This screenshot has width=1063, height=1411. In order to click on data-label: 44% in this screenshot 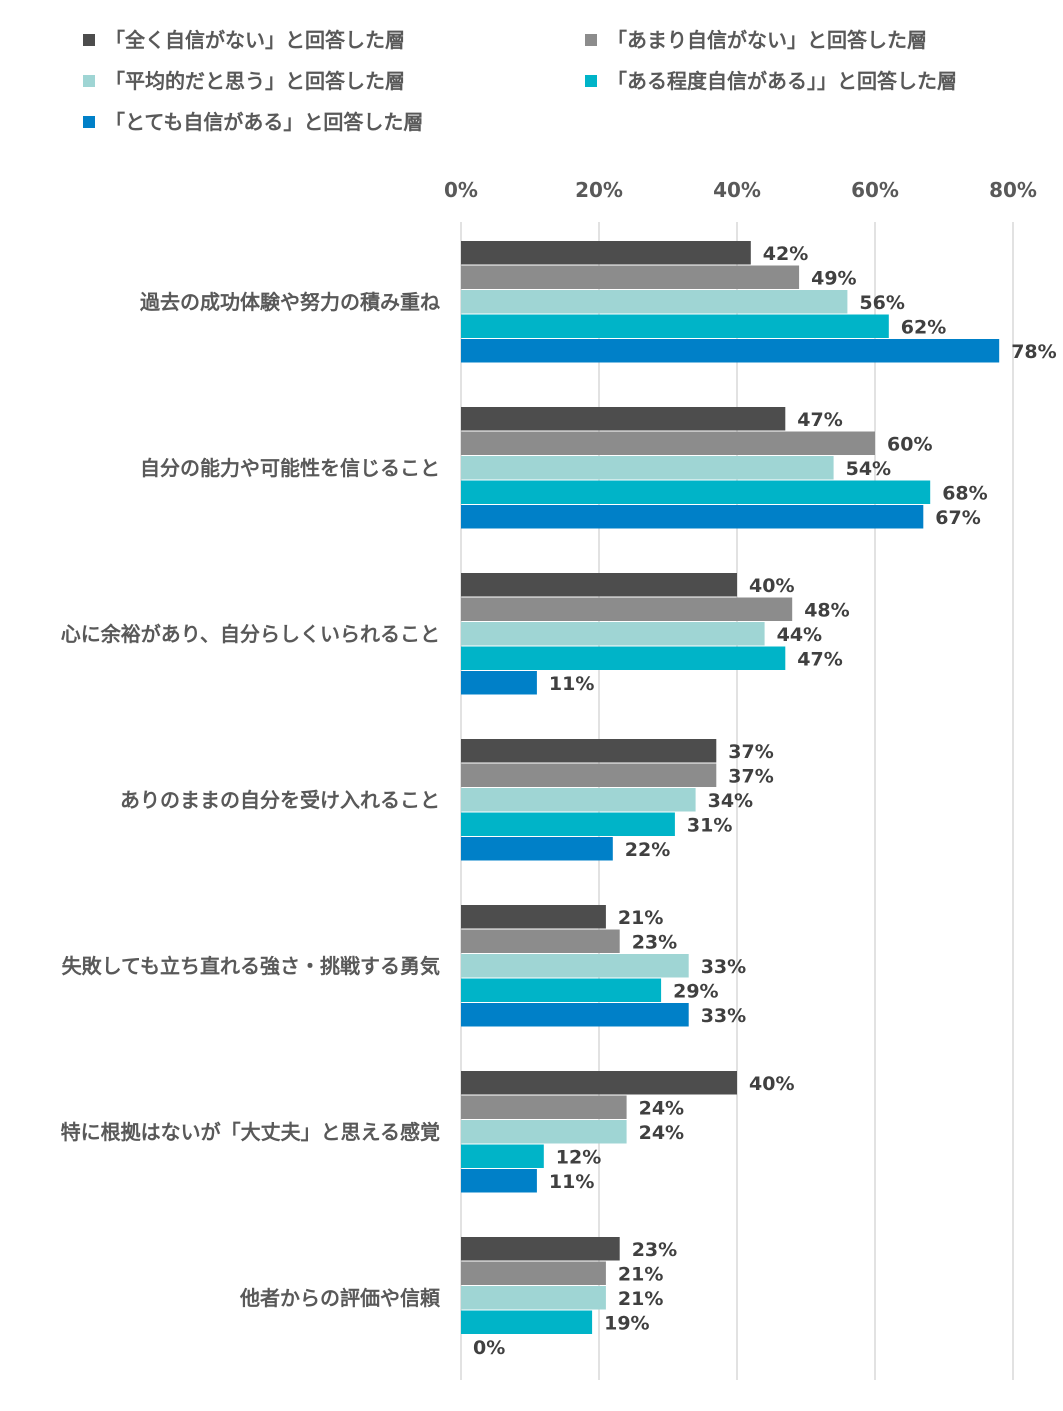, I will do `click(799, 635)`.